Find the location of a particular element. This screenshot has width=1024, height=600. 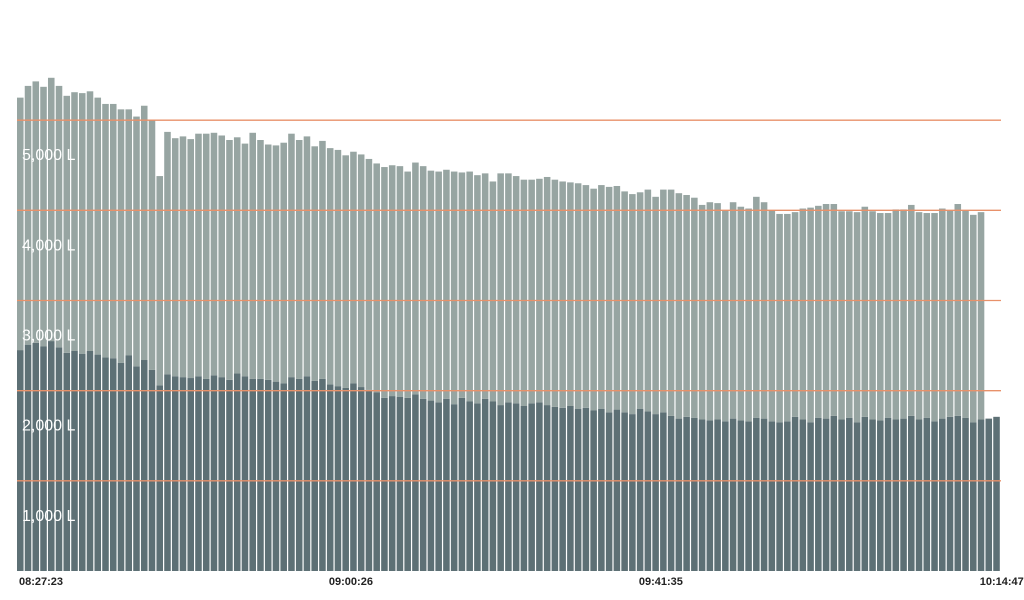

y-tick-label: 1,000 L is located at coordinates (48, 516).